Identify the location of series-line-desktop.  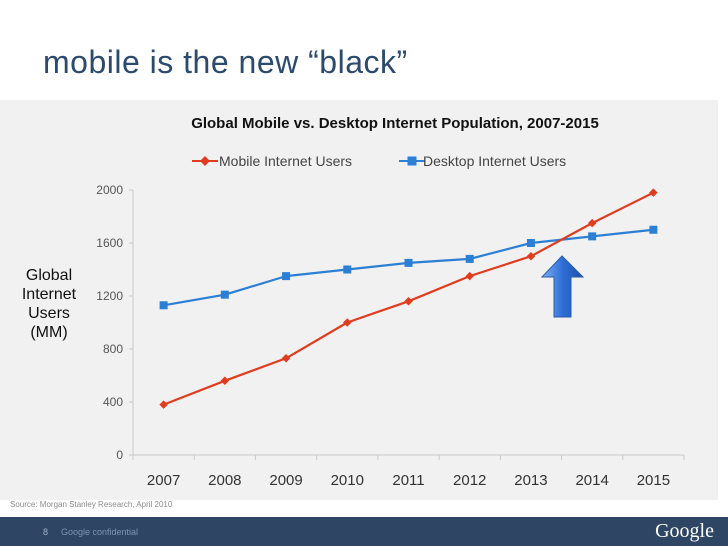
(408, 267).